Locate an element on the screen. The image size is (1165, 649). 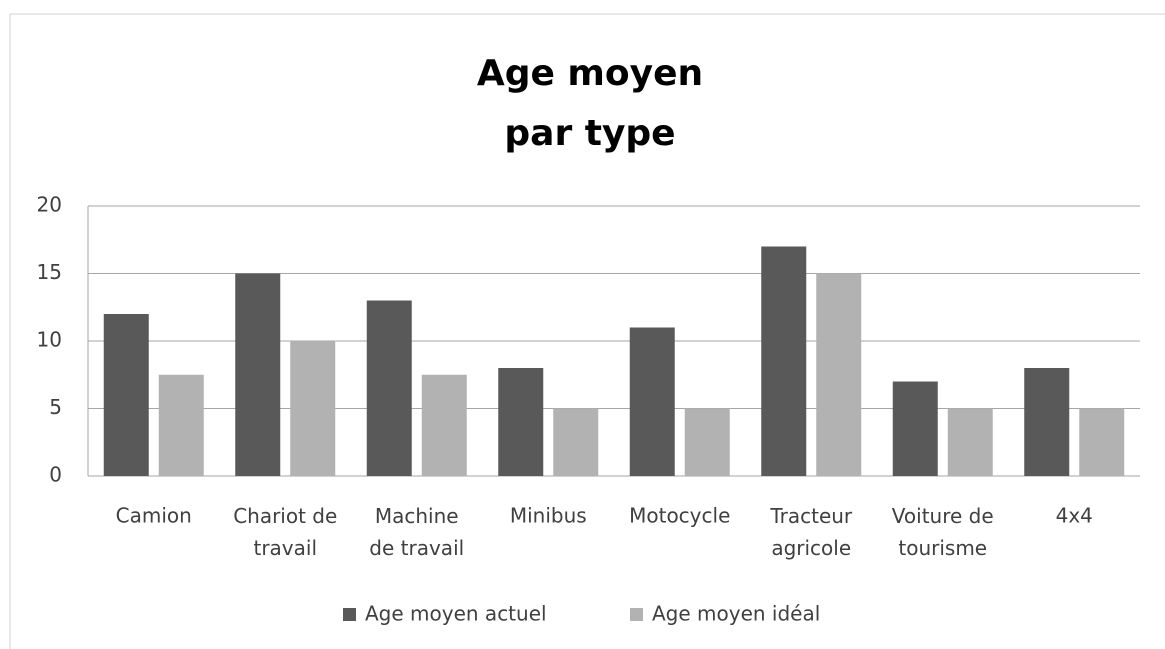
legend-label: Age moyen idéal is located at coordinates (736, 614).